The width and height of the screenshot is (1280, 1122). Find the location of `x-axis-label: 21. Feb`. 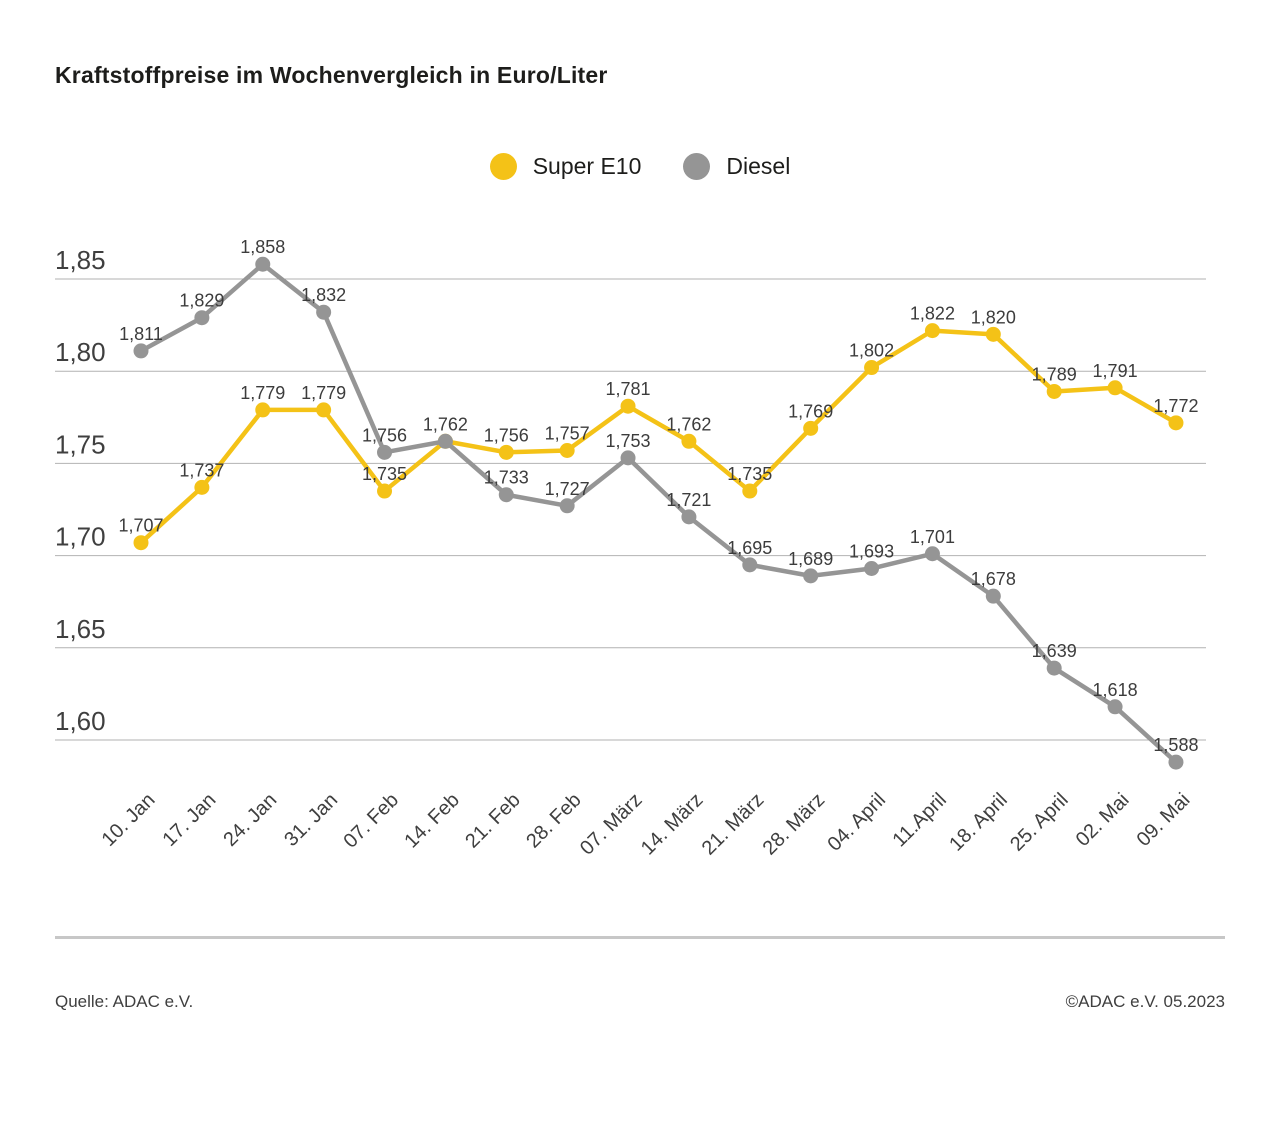

x-axis-label: 21. Feb is located at coordinates (493, 821).